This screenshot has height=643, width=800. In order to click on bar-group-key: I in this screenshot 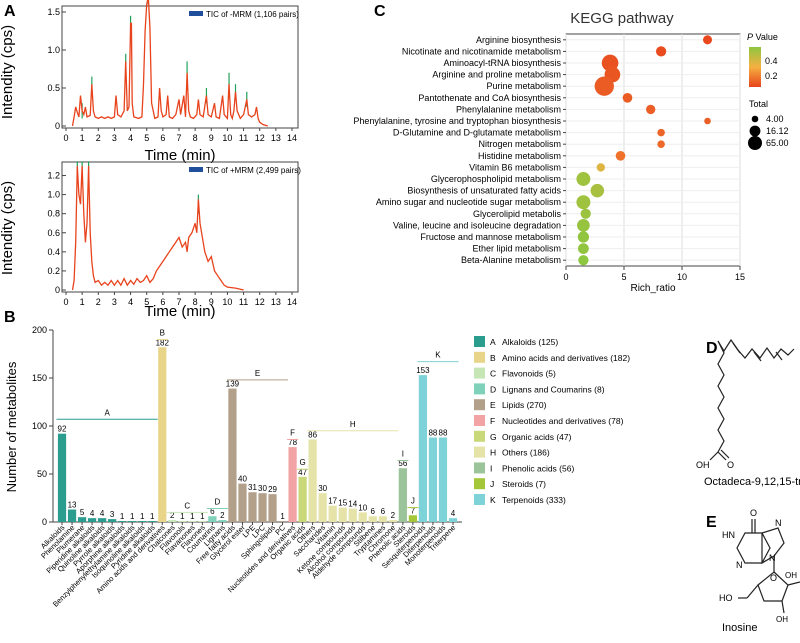, I will do `click(403, 454)`.